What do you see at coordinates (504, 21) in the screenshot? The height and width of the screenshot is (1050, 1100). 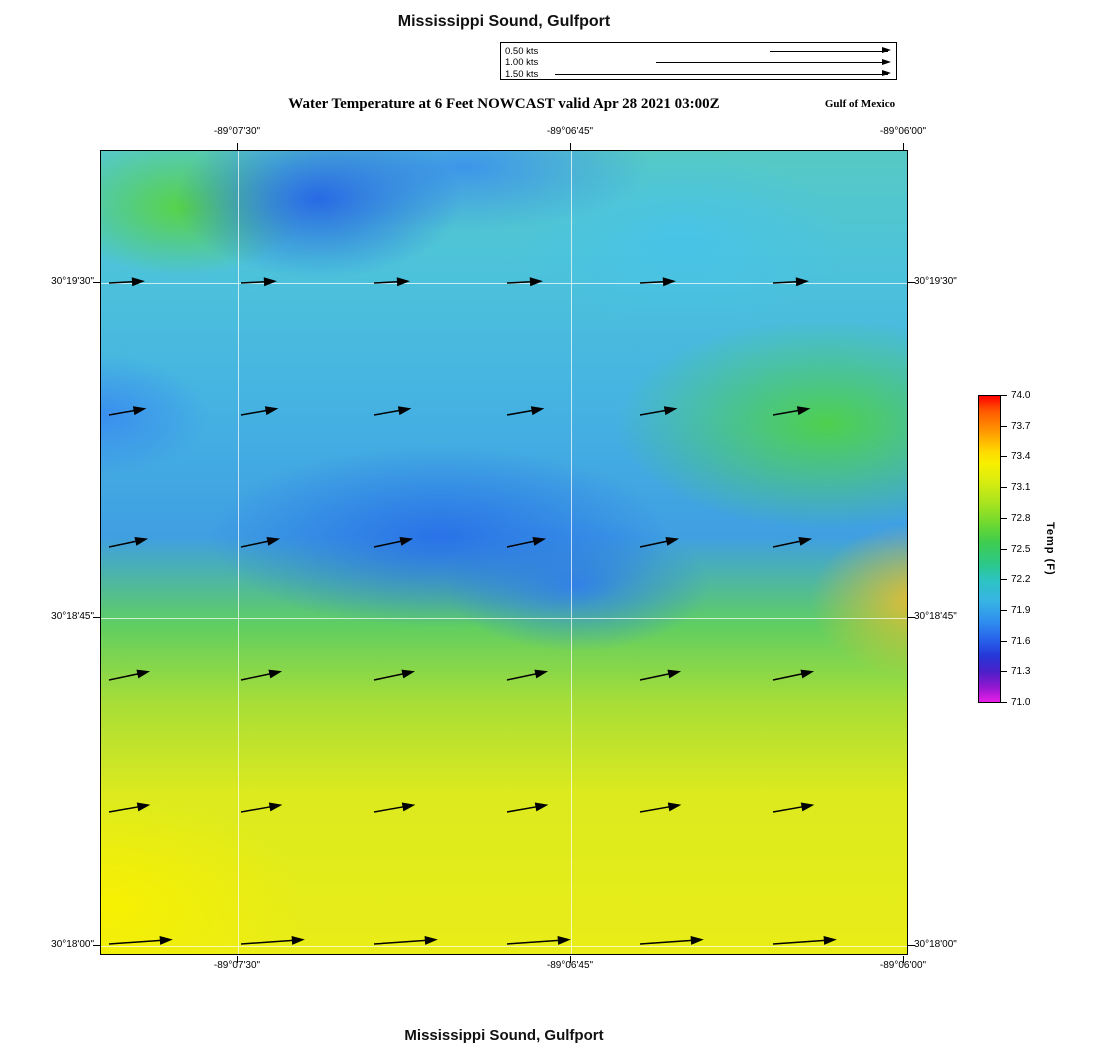 I see `page-title-top: Mississippi Sound, Gulfport` at bounding box center [504, 21].